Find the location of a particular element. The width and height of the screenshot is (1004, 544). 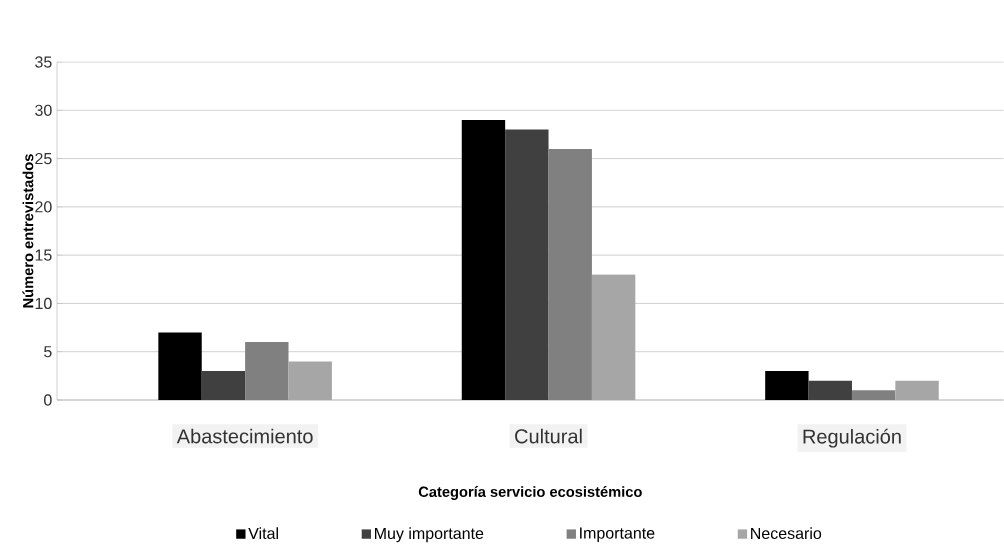

legend-label: Vital is located at coordinates (263, 533).